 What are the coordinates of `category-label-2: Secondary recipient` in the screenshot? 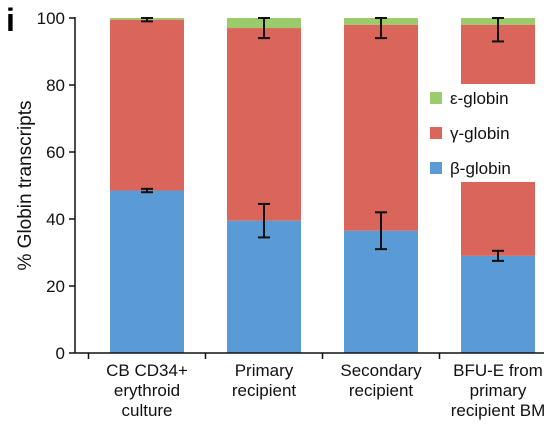 It's located at (381, 380).